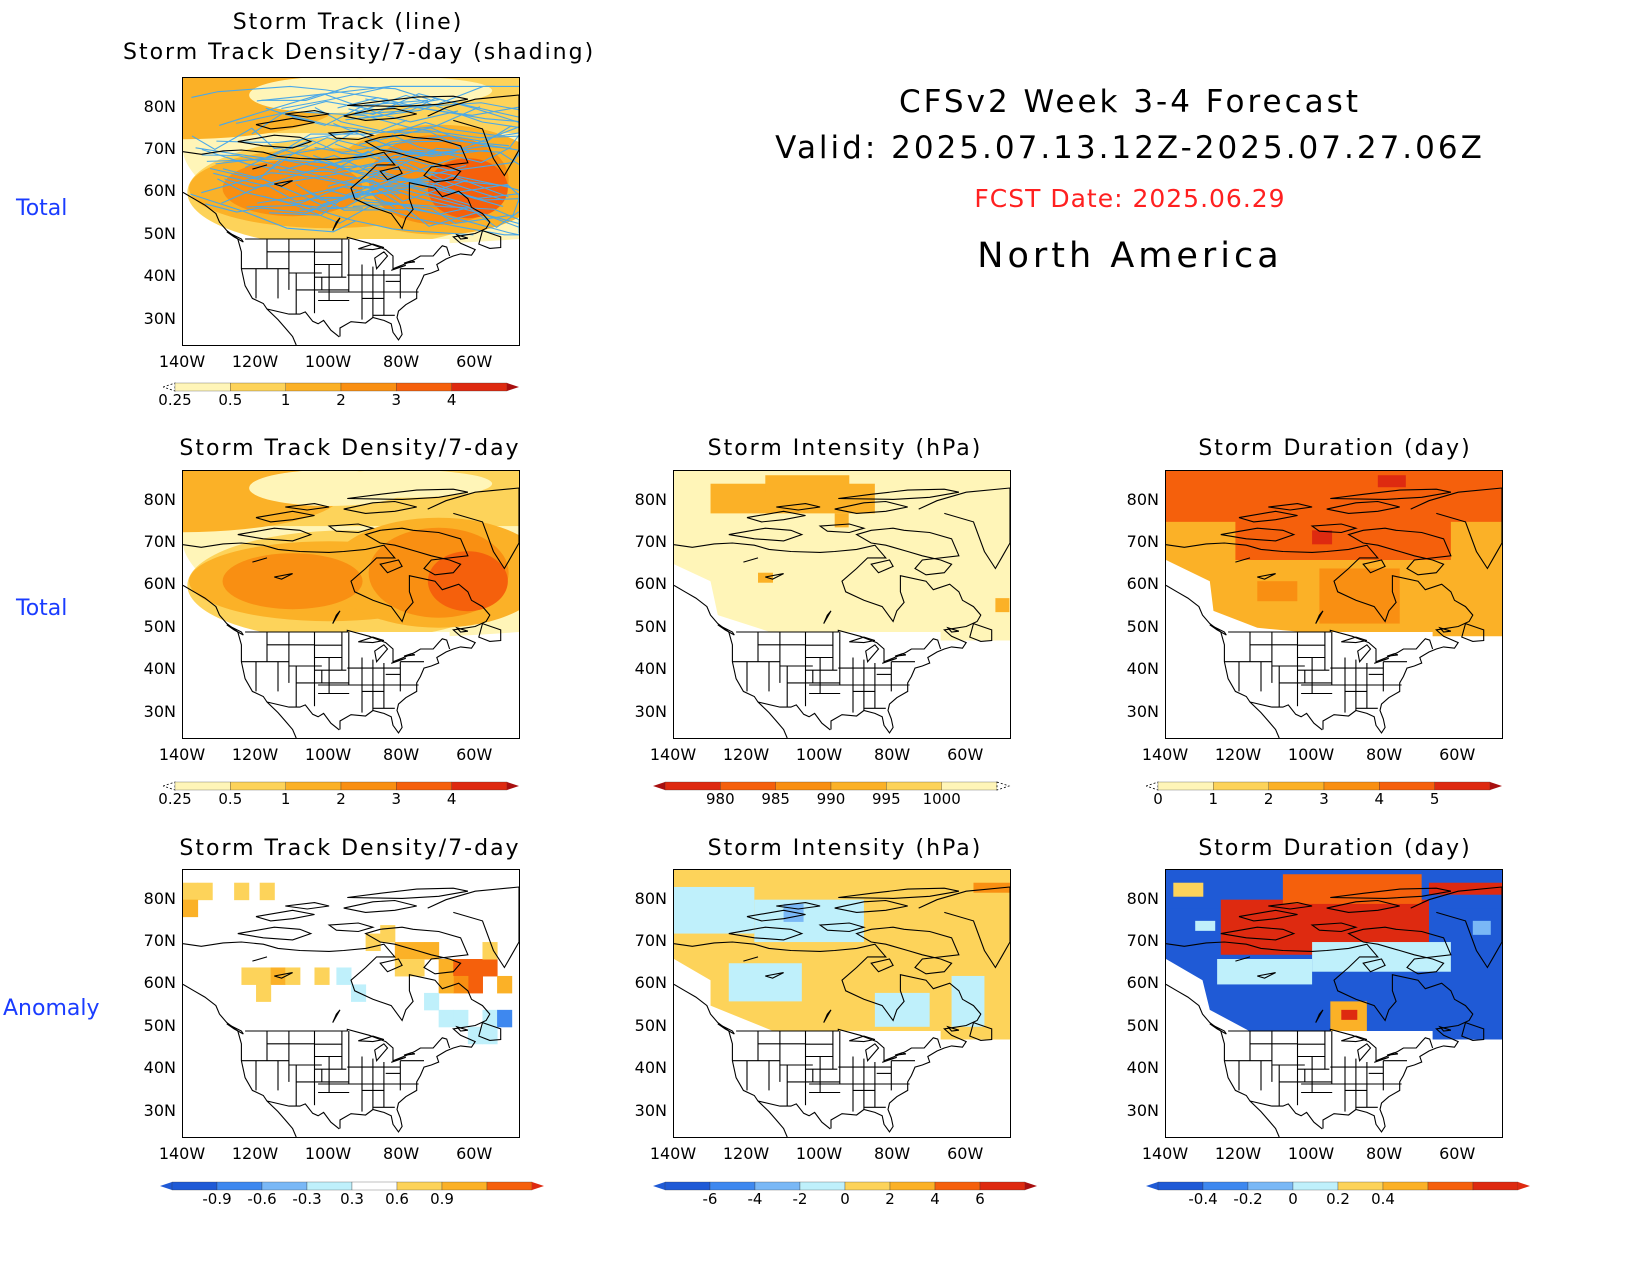  Describe the element at coordinates (350, 848) in the screenshot. I see `panel5-title: Storm Track Density/7-day` at that location.